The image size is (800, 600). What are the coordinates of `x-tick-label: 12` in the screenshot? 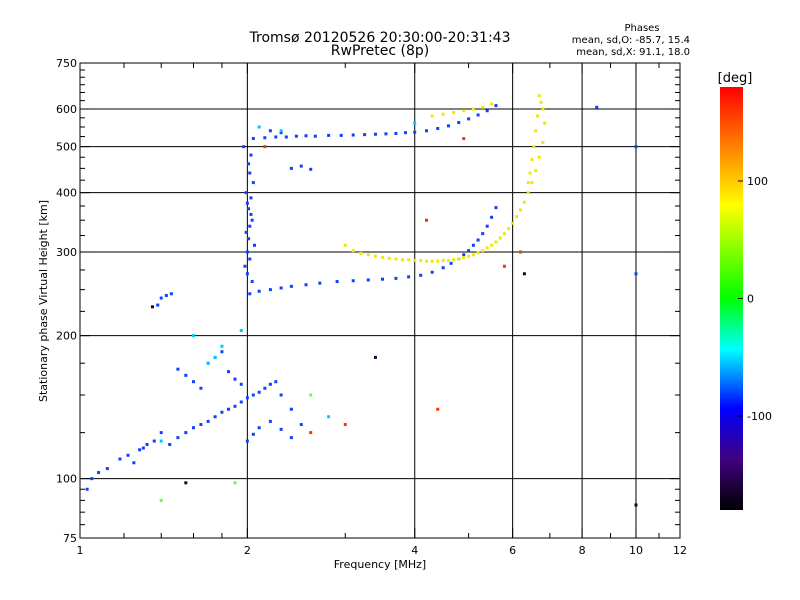 It's located at (680, 550).